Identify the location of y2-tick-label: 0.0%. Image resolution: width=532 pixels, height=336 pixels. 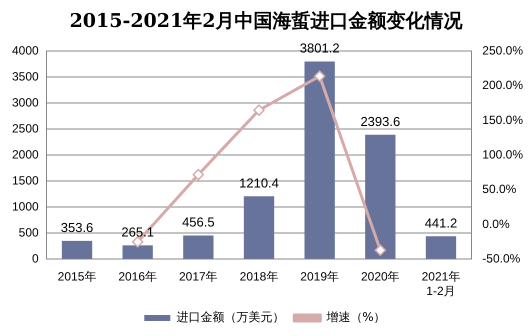
(496, 223).